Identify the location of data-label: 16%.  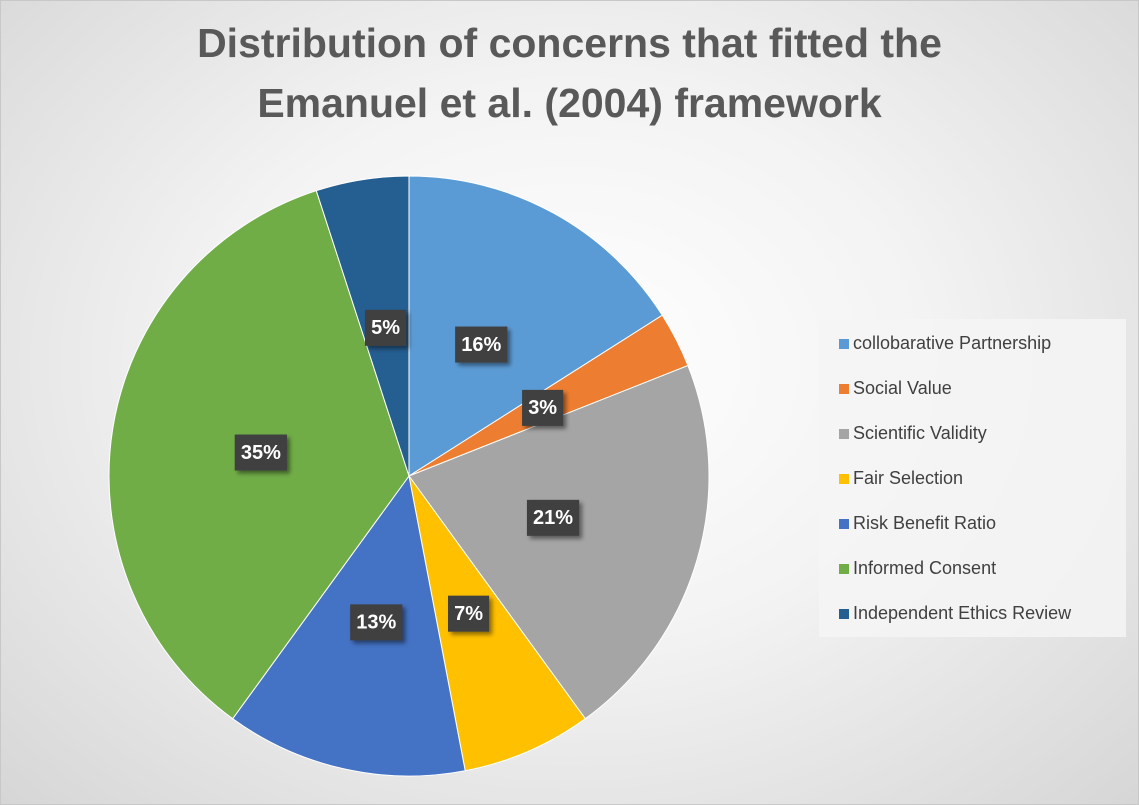
(481, 344).